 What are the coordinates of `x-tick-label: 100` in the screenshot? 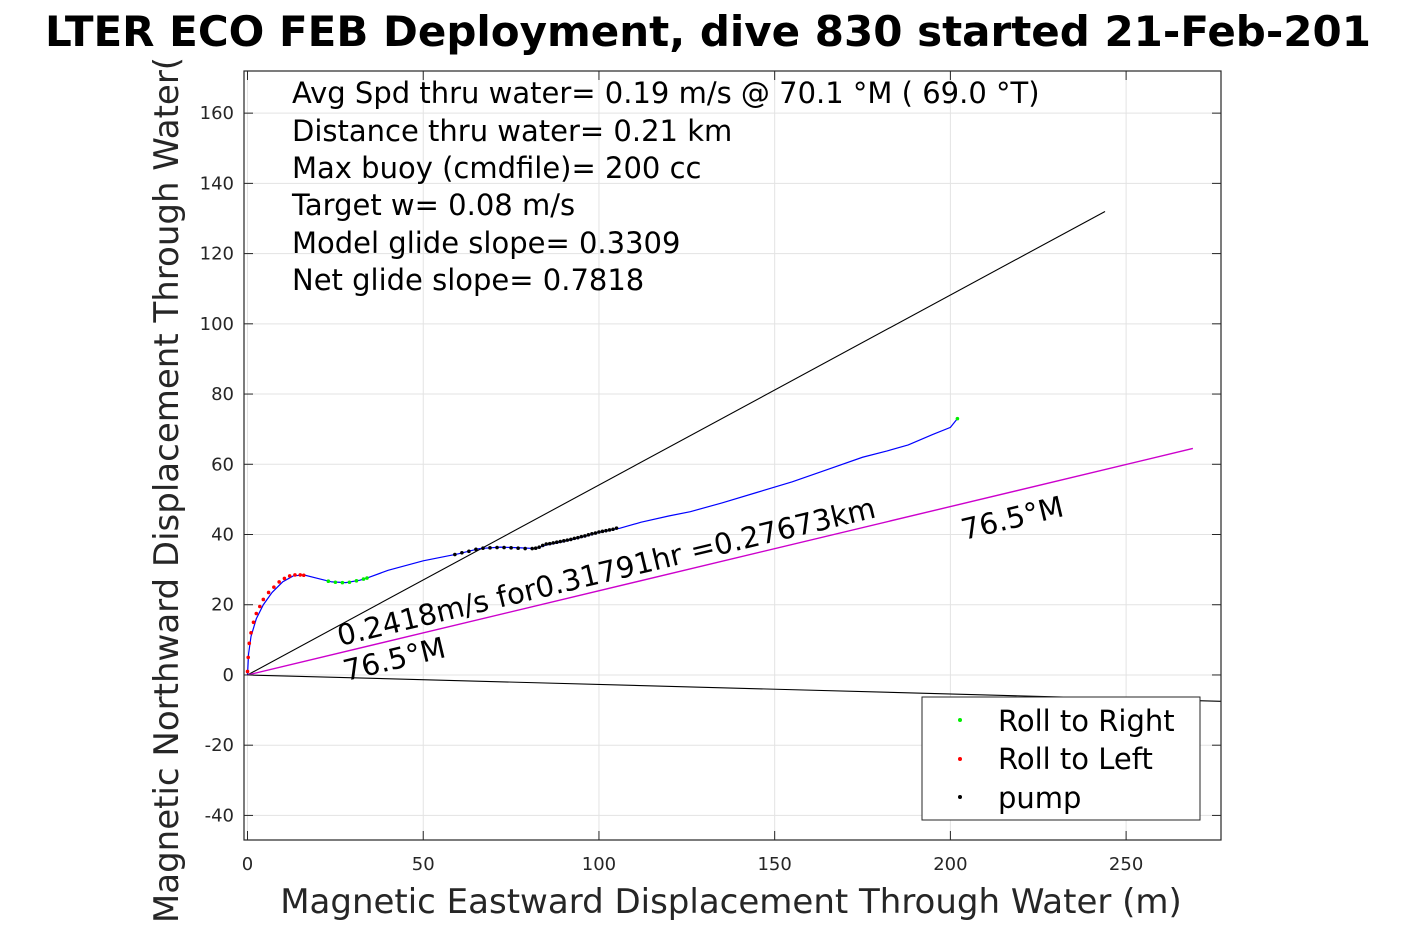 It's located at (599, 864).